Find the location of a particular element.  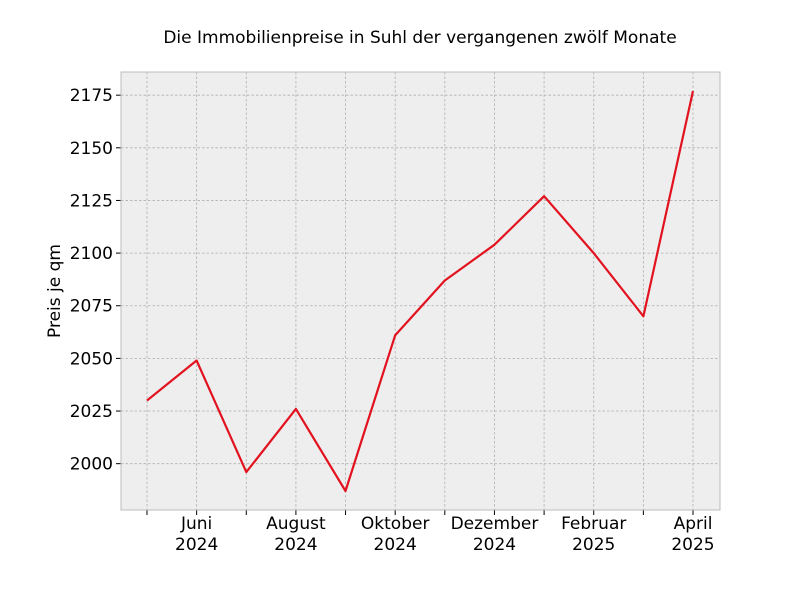

x-tick-label: Dezember 2024 is located at coordinates (495, 534).